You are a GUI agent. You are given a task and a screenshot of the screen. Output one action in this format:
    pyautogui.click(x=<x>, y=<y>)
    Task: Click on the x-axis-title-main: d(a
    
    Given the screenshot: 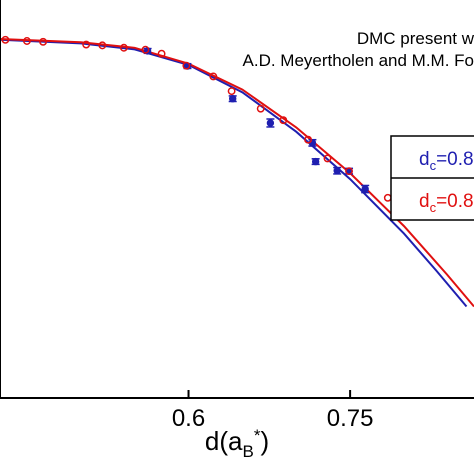 What is the action you would take?
    pyautogui.click(x=224, y=441)
    